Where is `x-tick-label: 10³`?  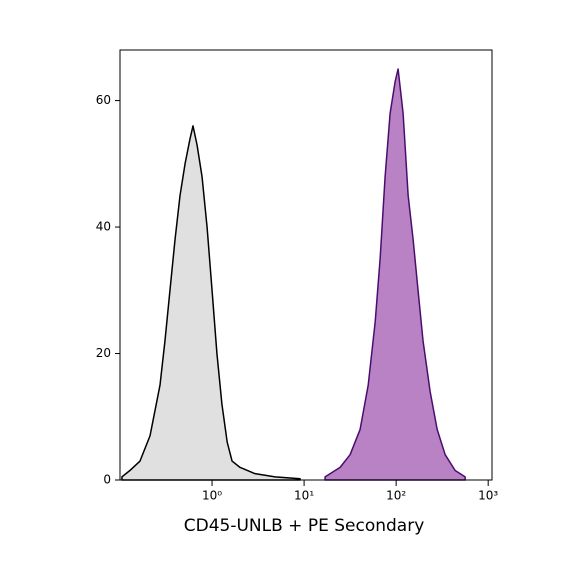 x-tick-label: 10³ is located at coordinates (488, 496).